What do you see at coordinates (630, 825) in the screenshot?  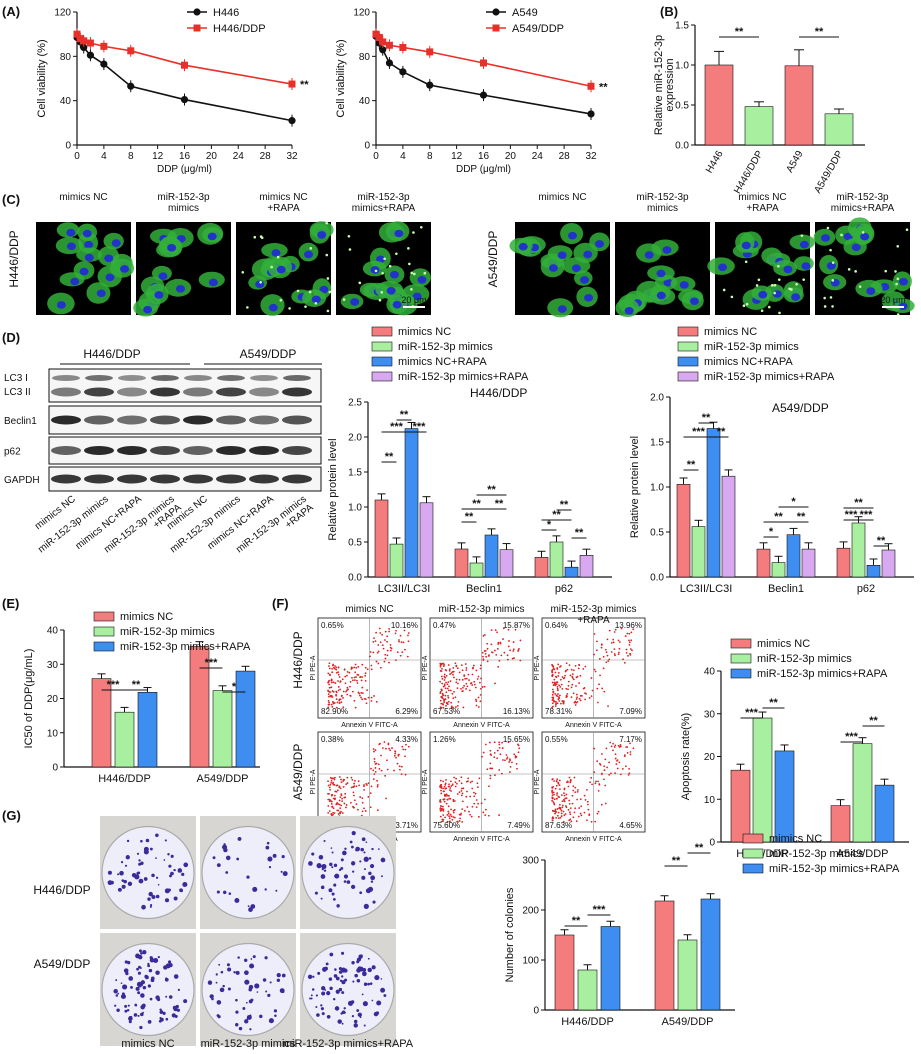 I see `quadrant-value: 4.65%` at bounding box center [630, 825].